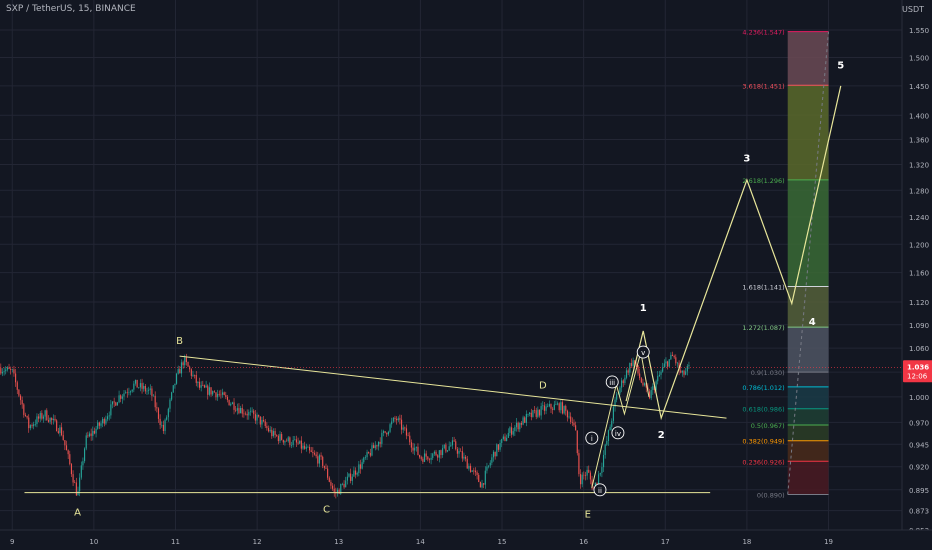 This screenshot has height=550, width=932. What do you see at coordinates (763, 388) in the screenshot?
I see `fib-level-label: 0.786(1.012)` at bounding box center [763, 388].